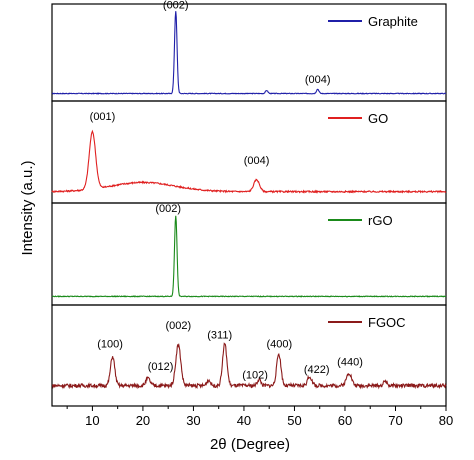  What do you see at coordinates (345, 420) in the screenshot?
I see `x-tick-label: 60` at bounding box center [345, 420].